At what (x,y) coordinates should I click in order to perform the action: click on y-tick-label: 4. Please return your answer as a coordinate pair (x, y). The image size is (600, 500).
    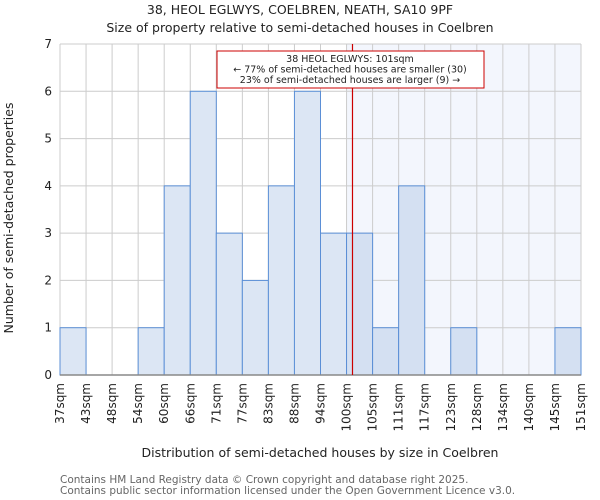
    Looking at the image, I should click on (48, 186).